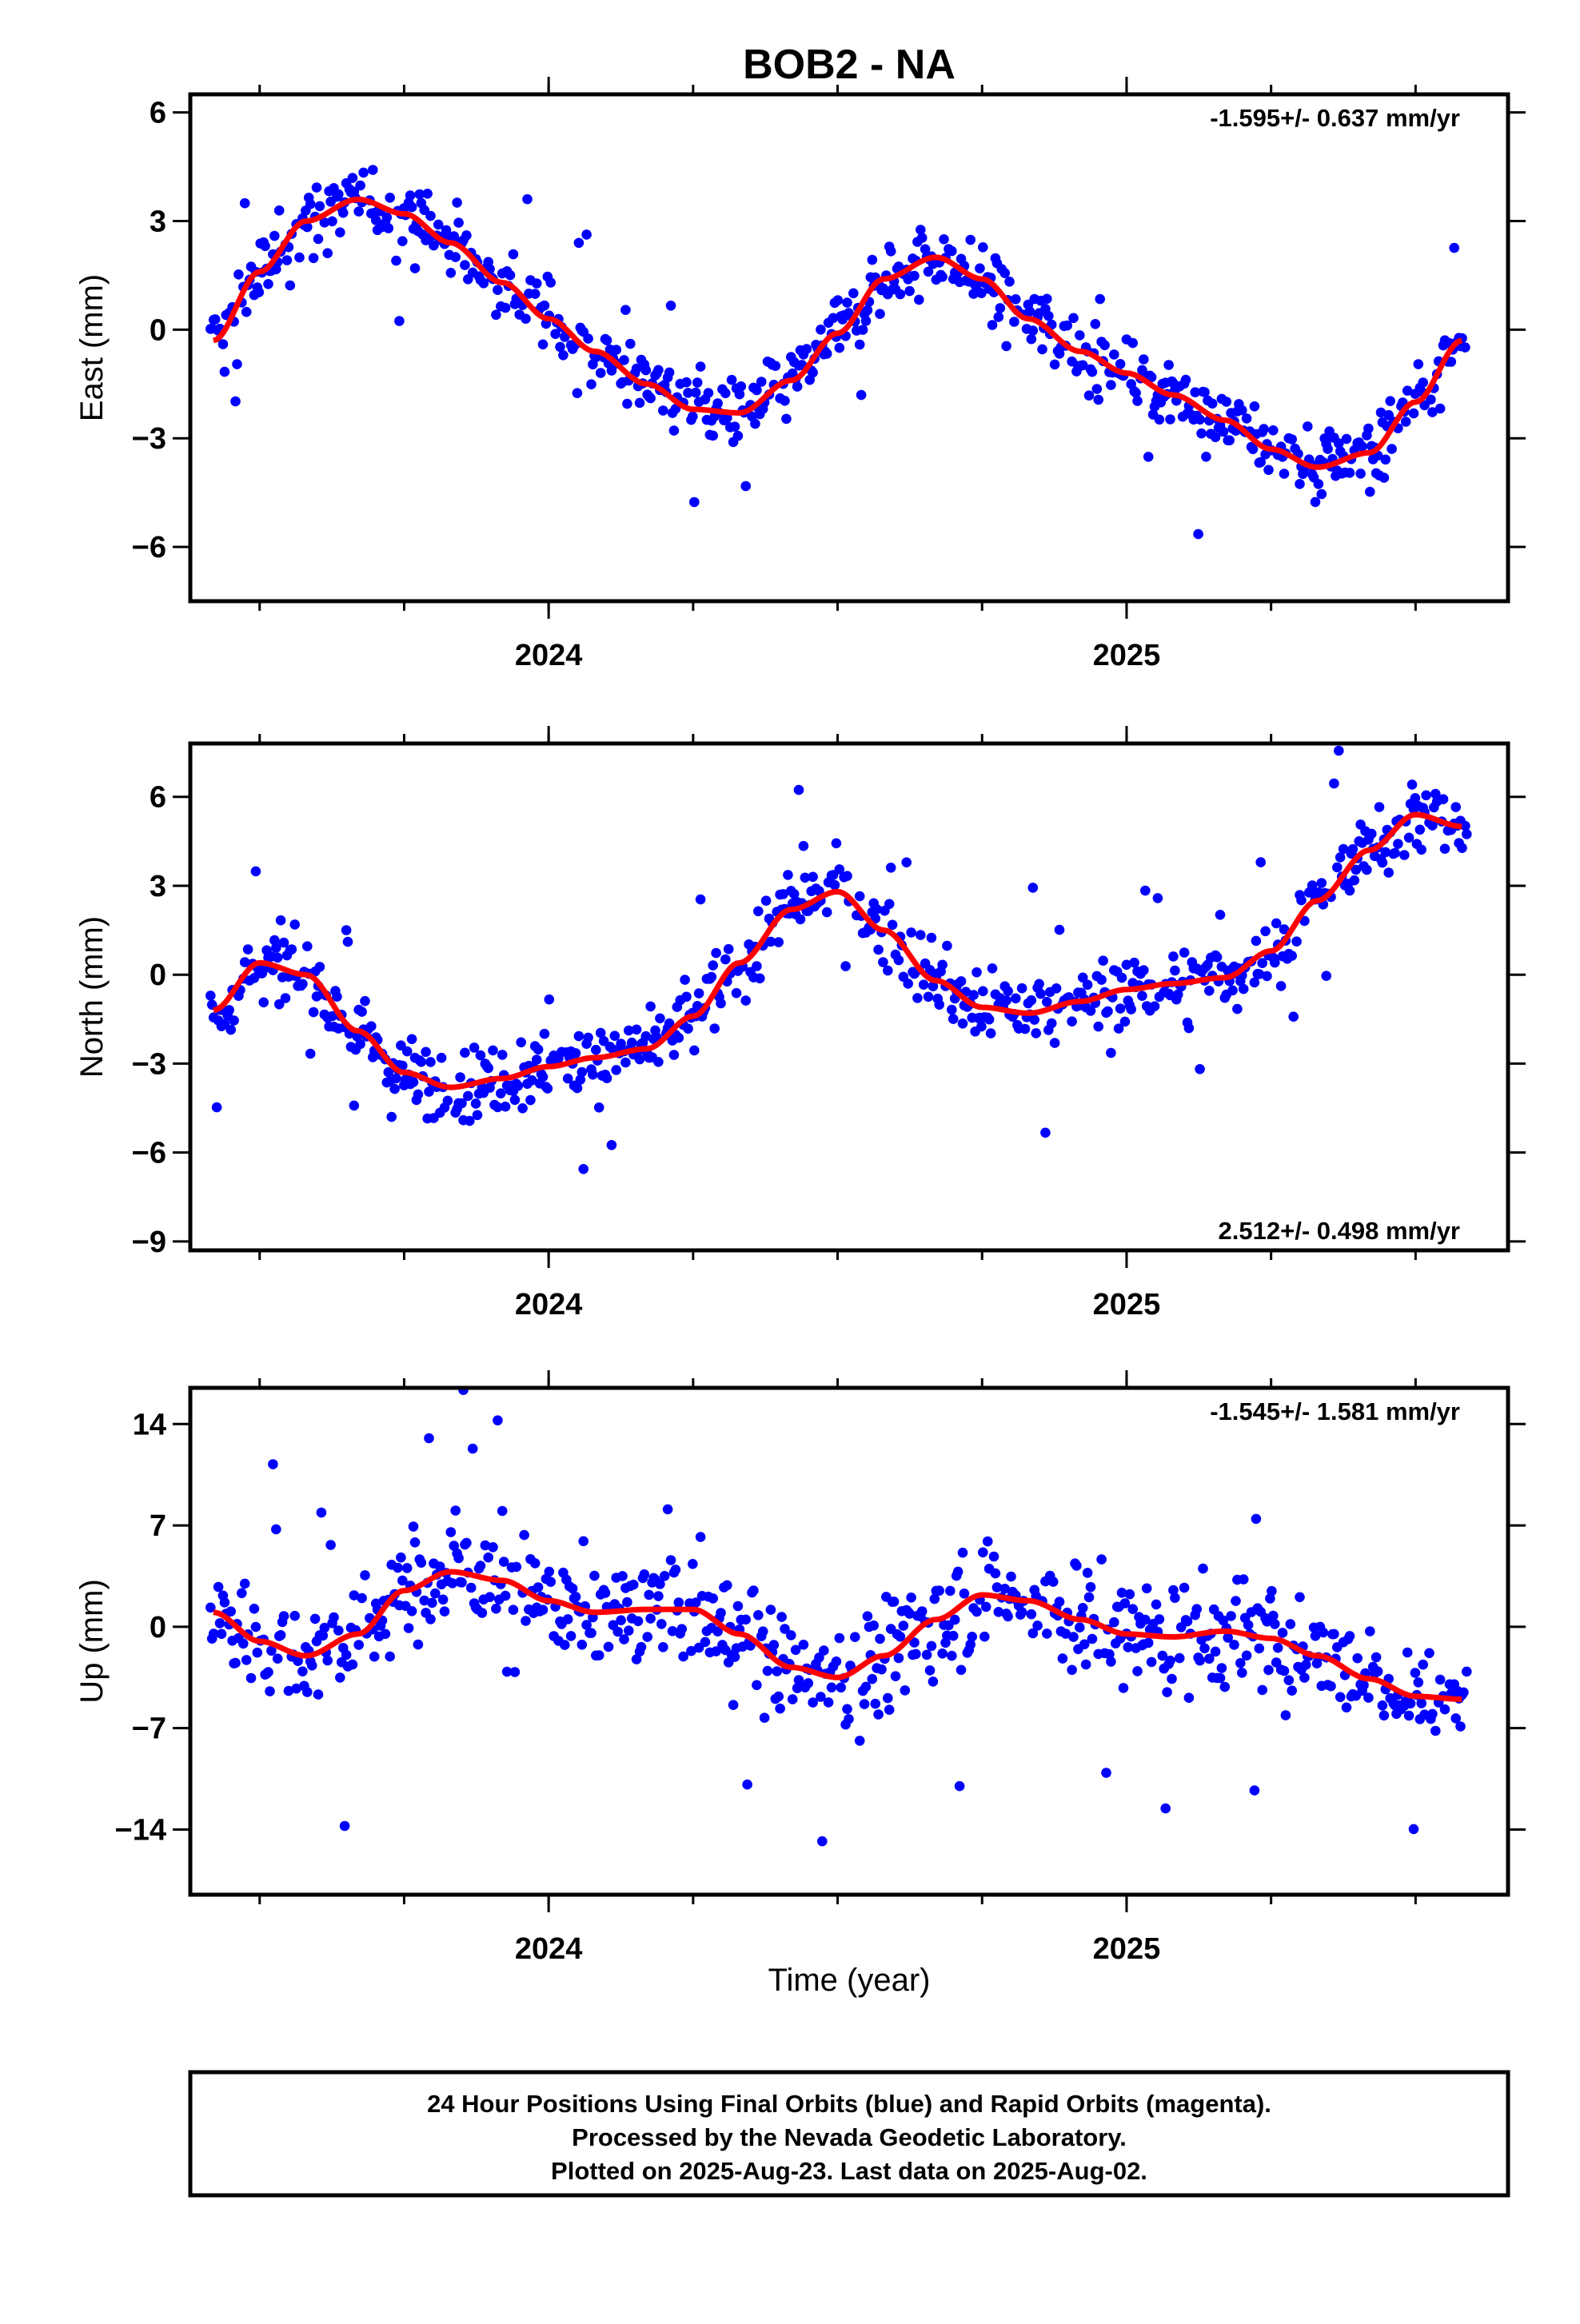 Image resolution: width=1580 pixels, height=2324 pixels. I want to click on north-y-axis-label: North (mm), so click(92, 997).